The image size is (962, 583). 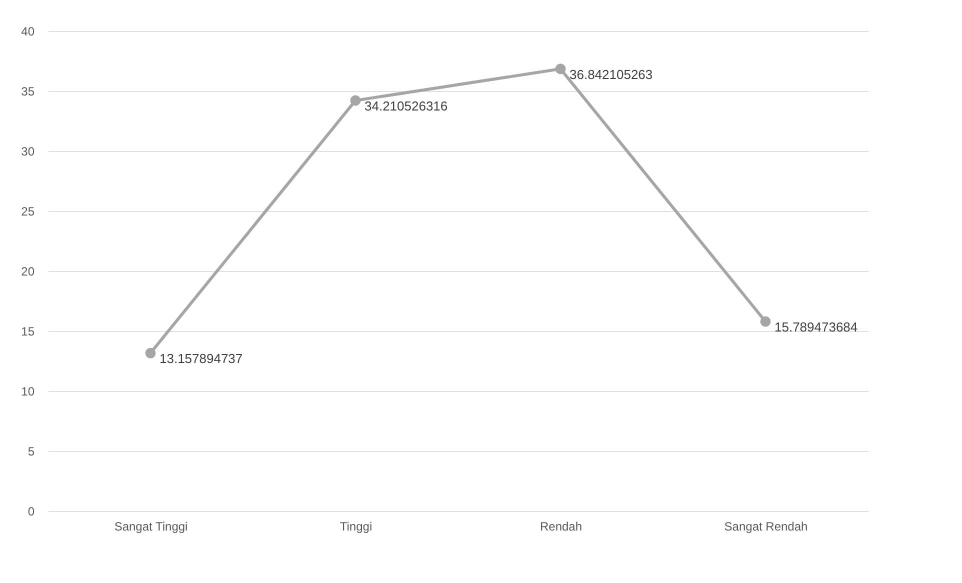 What do you see at coordinates (611, 74) in the screenshot?
I see `data-label: 36.842105263` at bounding box center [611, 74].